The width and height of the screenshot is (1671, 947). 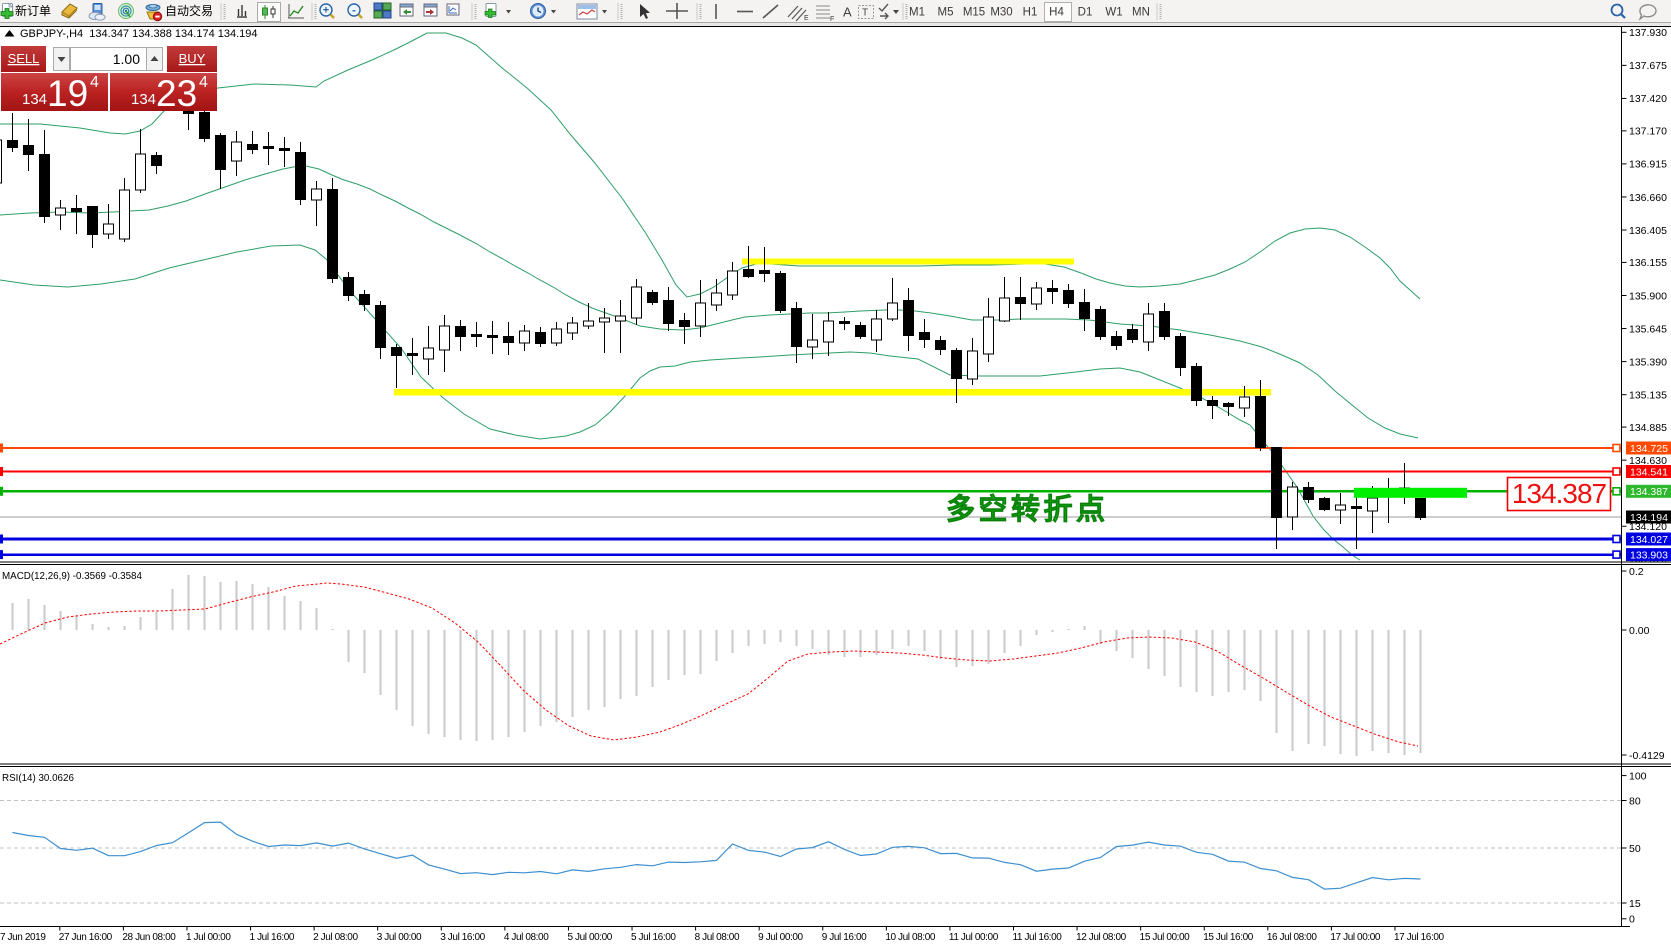 What do you see at coordinates (910, 937) in the screenshot?
I see `svg-text: 10 Jul 08:00` at bounding box center [910, 937].